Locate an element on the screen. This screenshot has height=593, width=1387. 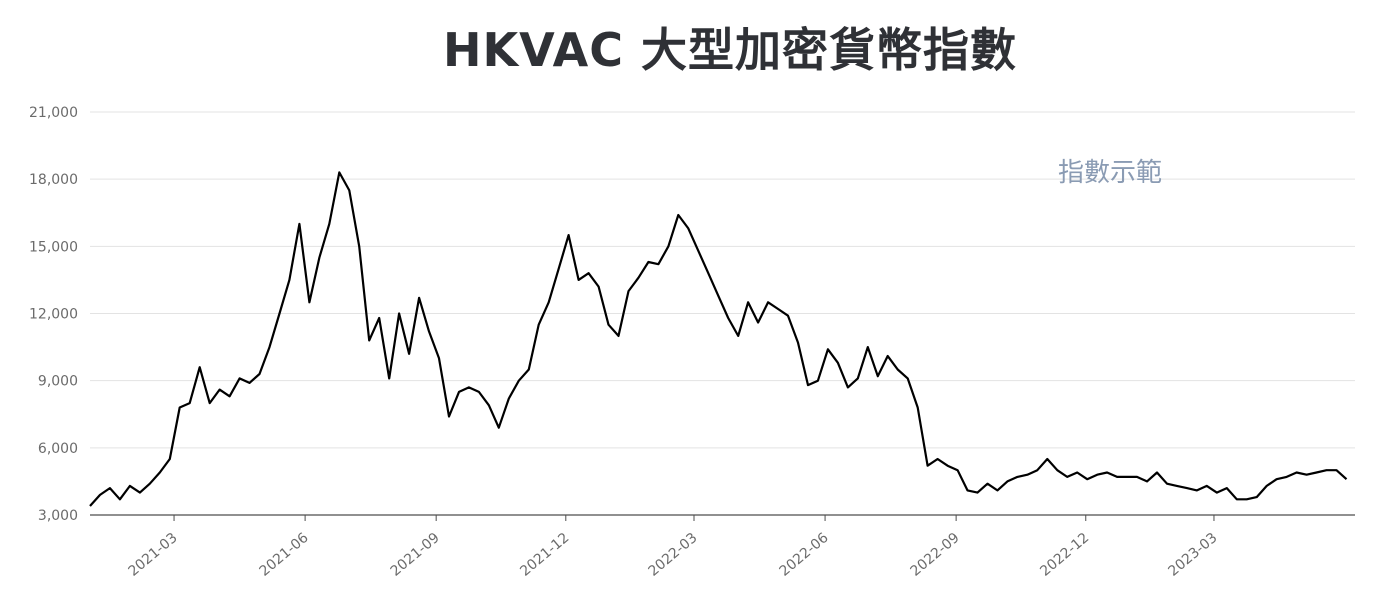
y-tick-label: 21,000 is located at coordinates (53, 113).